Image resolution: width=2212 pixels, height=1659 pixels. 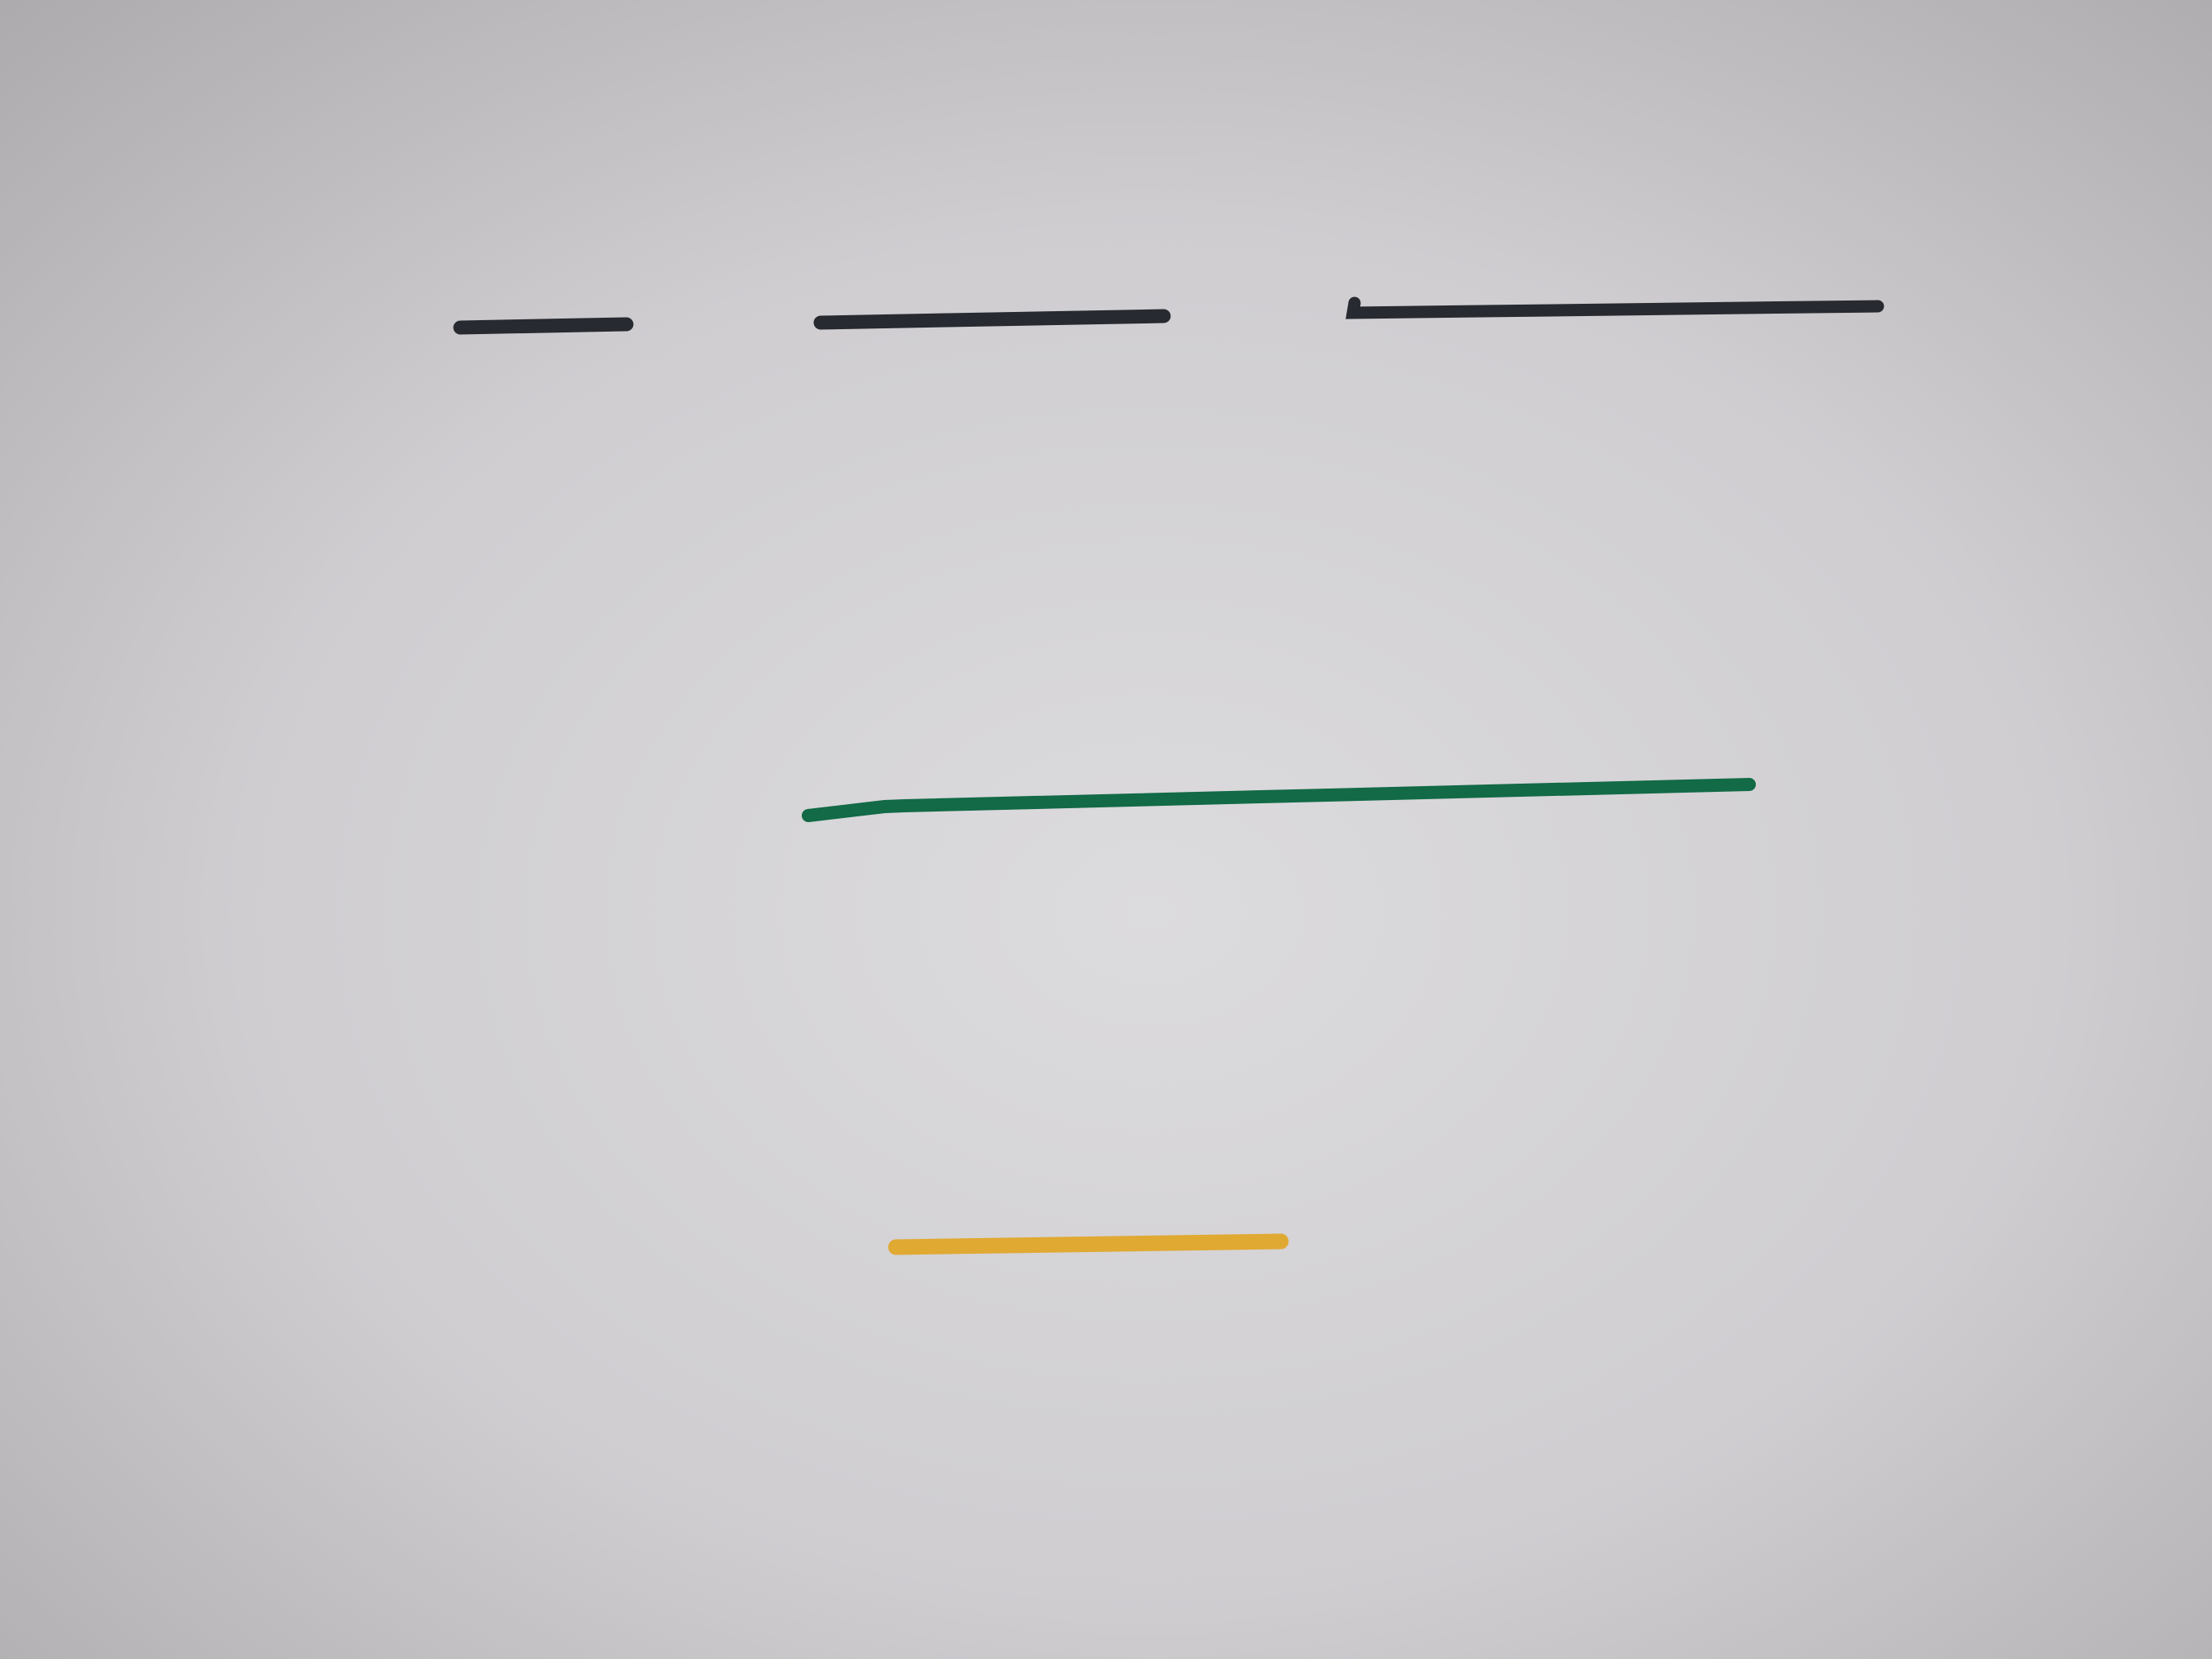 I want to click on black-line-medium, so click(x=992, y=319).